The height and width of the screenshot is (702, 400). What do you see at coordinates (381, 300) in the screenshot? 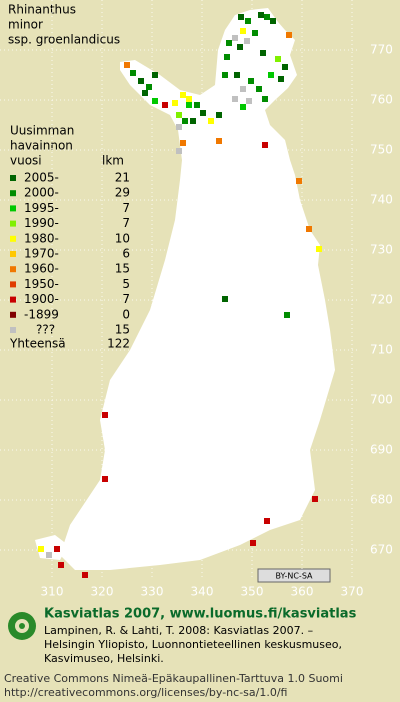
I see `northing-label: 720` at bounding box center [381, 300].